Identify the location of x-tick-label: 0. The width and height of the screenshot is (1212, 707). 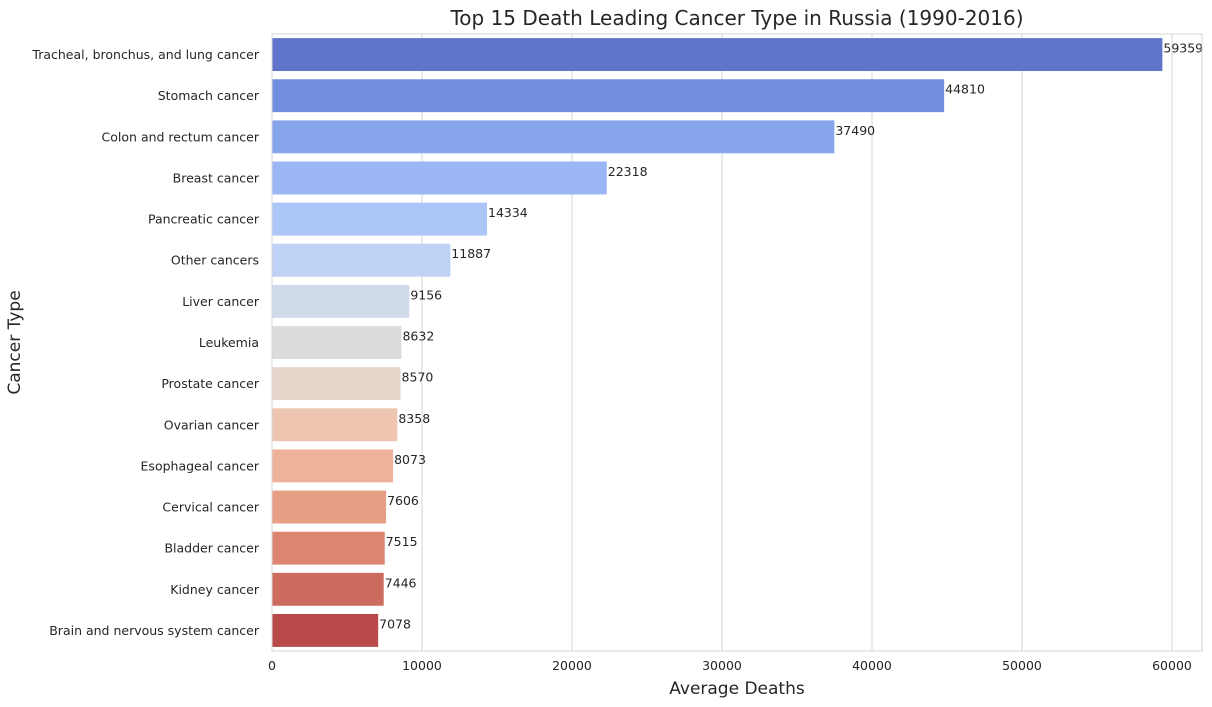
(272, 665).